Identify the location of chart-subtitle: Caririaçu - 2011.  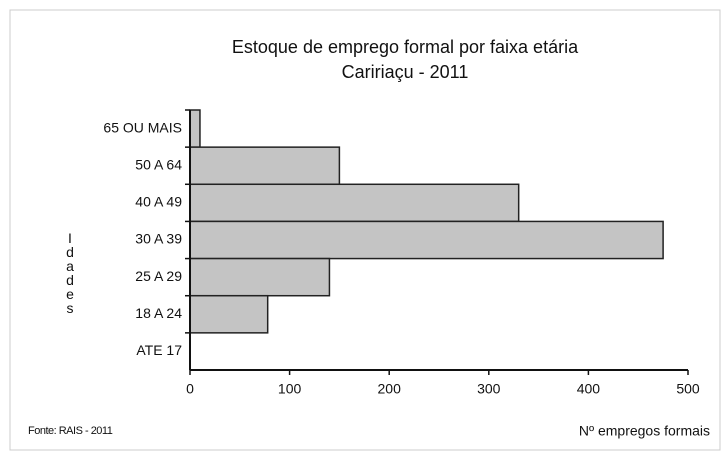
(405, 72).